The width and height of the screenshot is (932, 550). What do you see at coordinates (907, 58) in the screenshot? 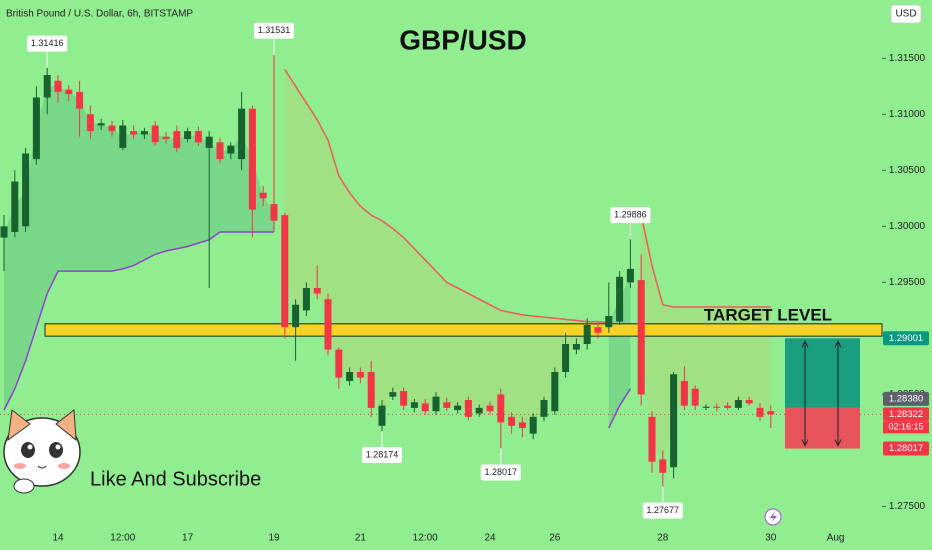
I see `y-tick-label: 1.31500` at bounding box center [907, 58].